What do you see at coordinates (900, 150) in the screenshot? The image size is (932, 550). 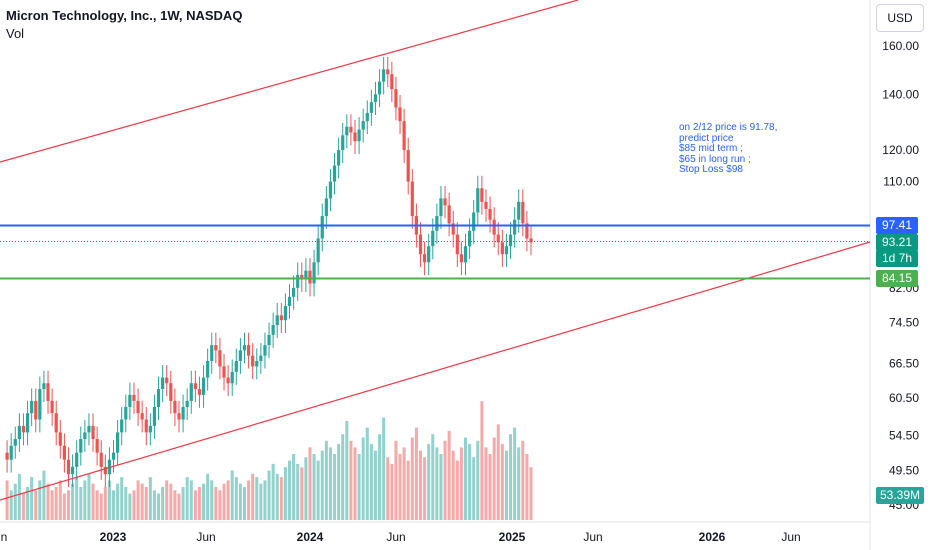 I see `price-tick-label: 120.00` at bounding box center [900, 150].